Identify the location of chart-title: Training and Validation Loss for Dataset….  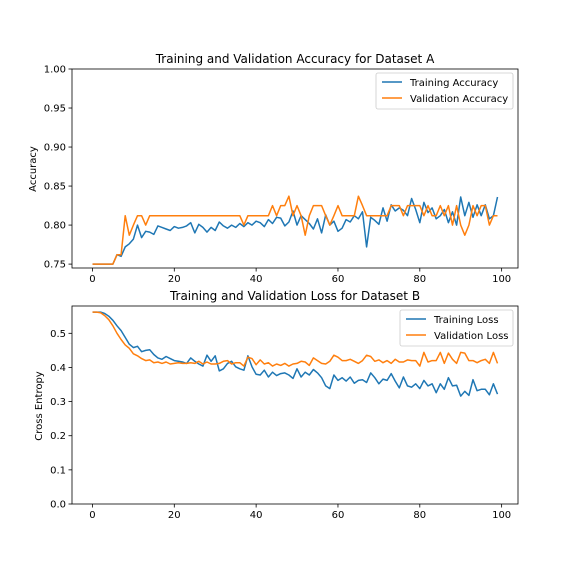
(294, 296).